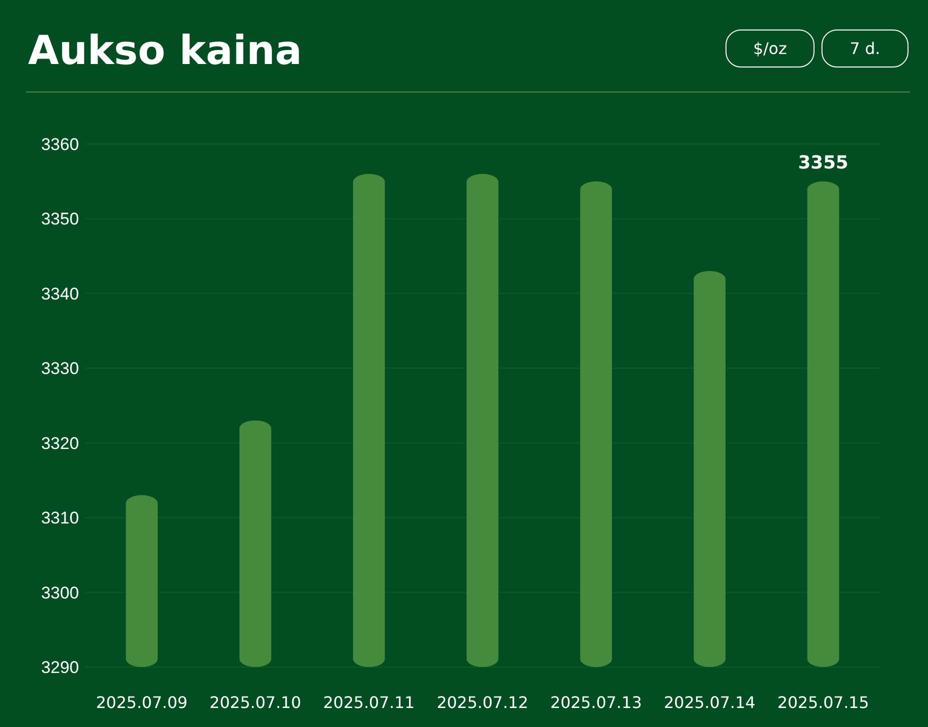 This screenshot has width=928, height=727. Describe the element at coordinates (165, 51) in the screenshot. I see `chart-title: Aukso kaina` at that location.